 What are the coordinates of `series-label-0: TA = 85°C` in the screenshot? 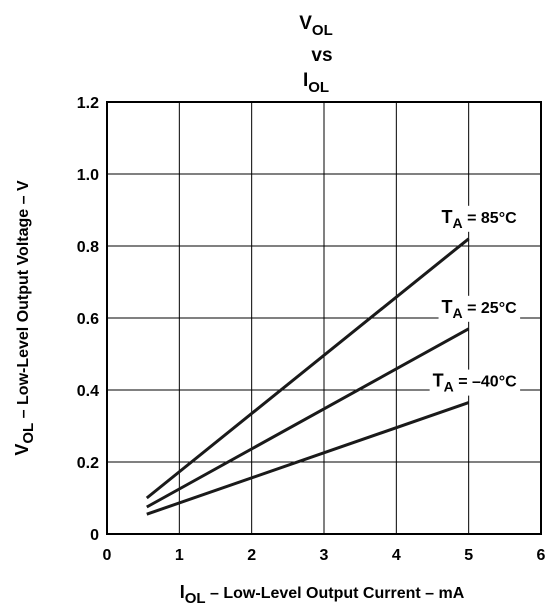 It's located at (480, 219).